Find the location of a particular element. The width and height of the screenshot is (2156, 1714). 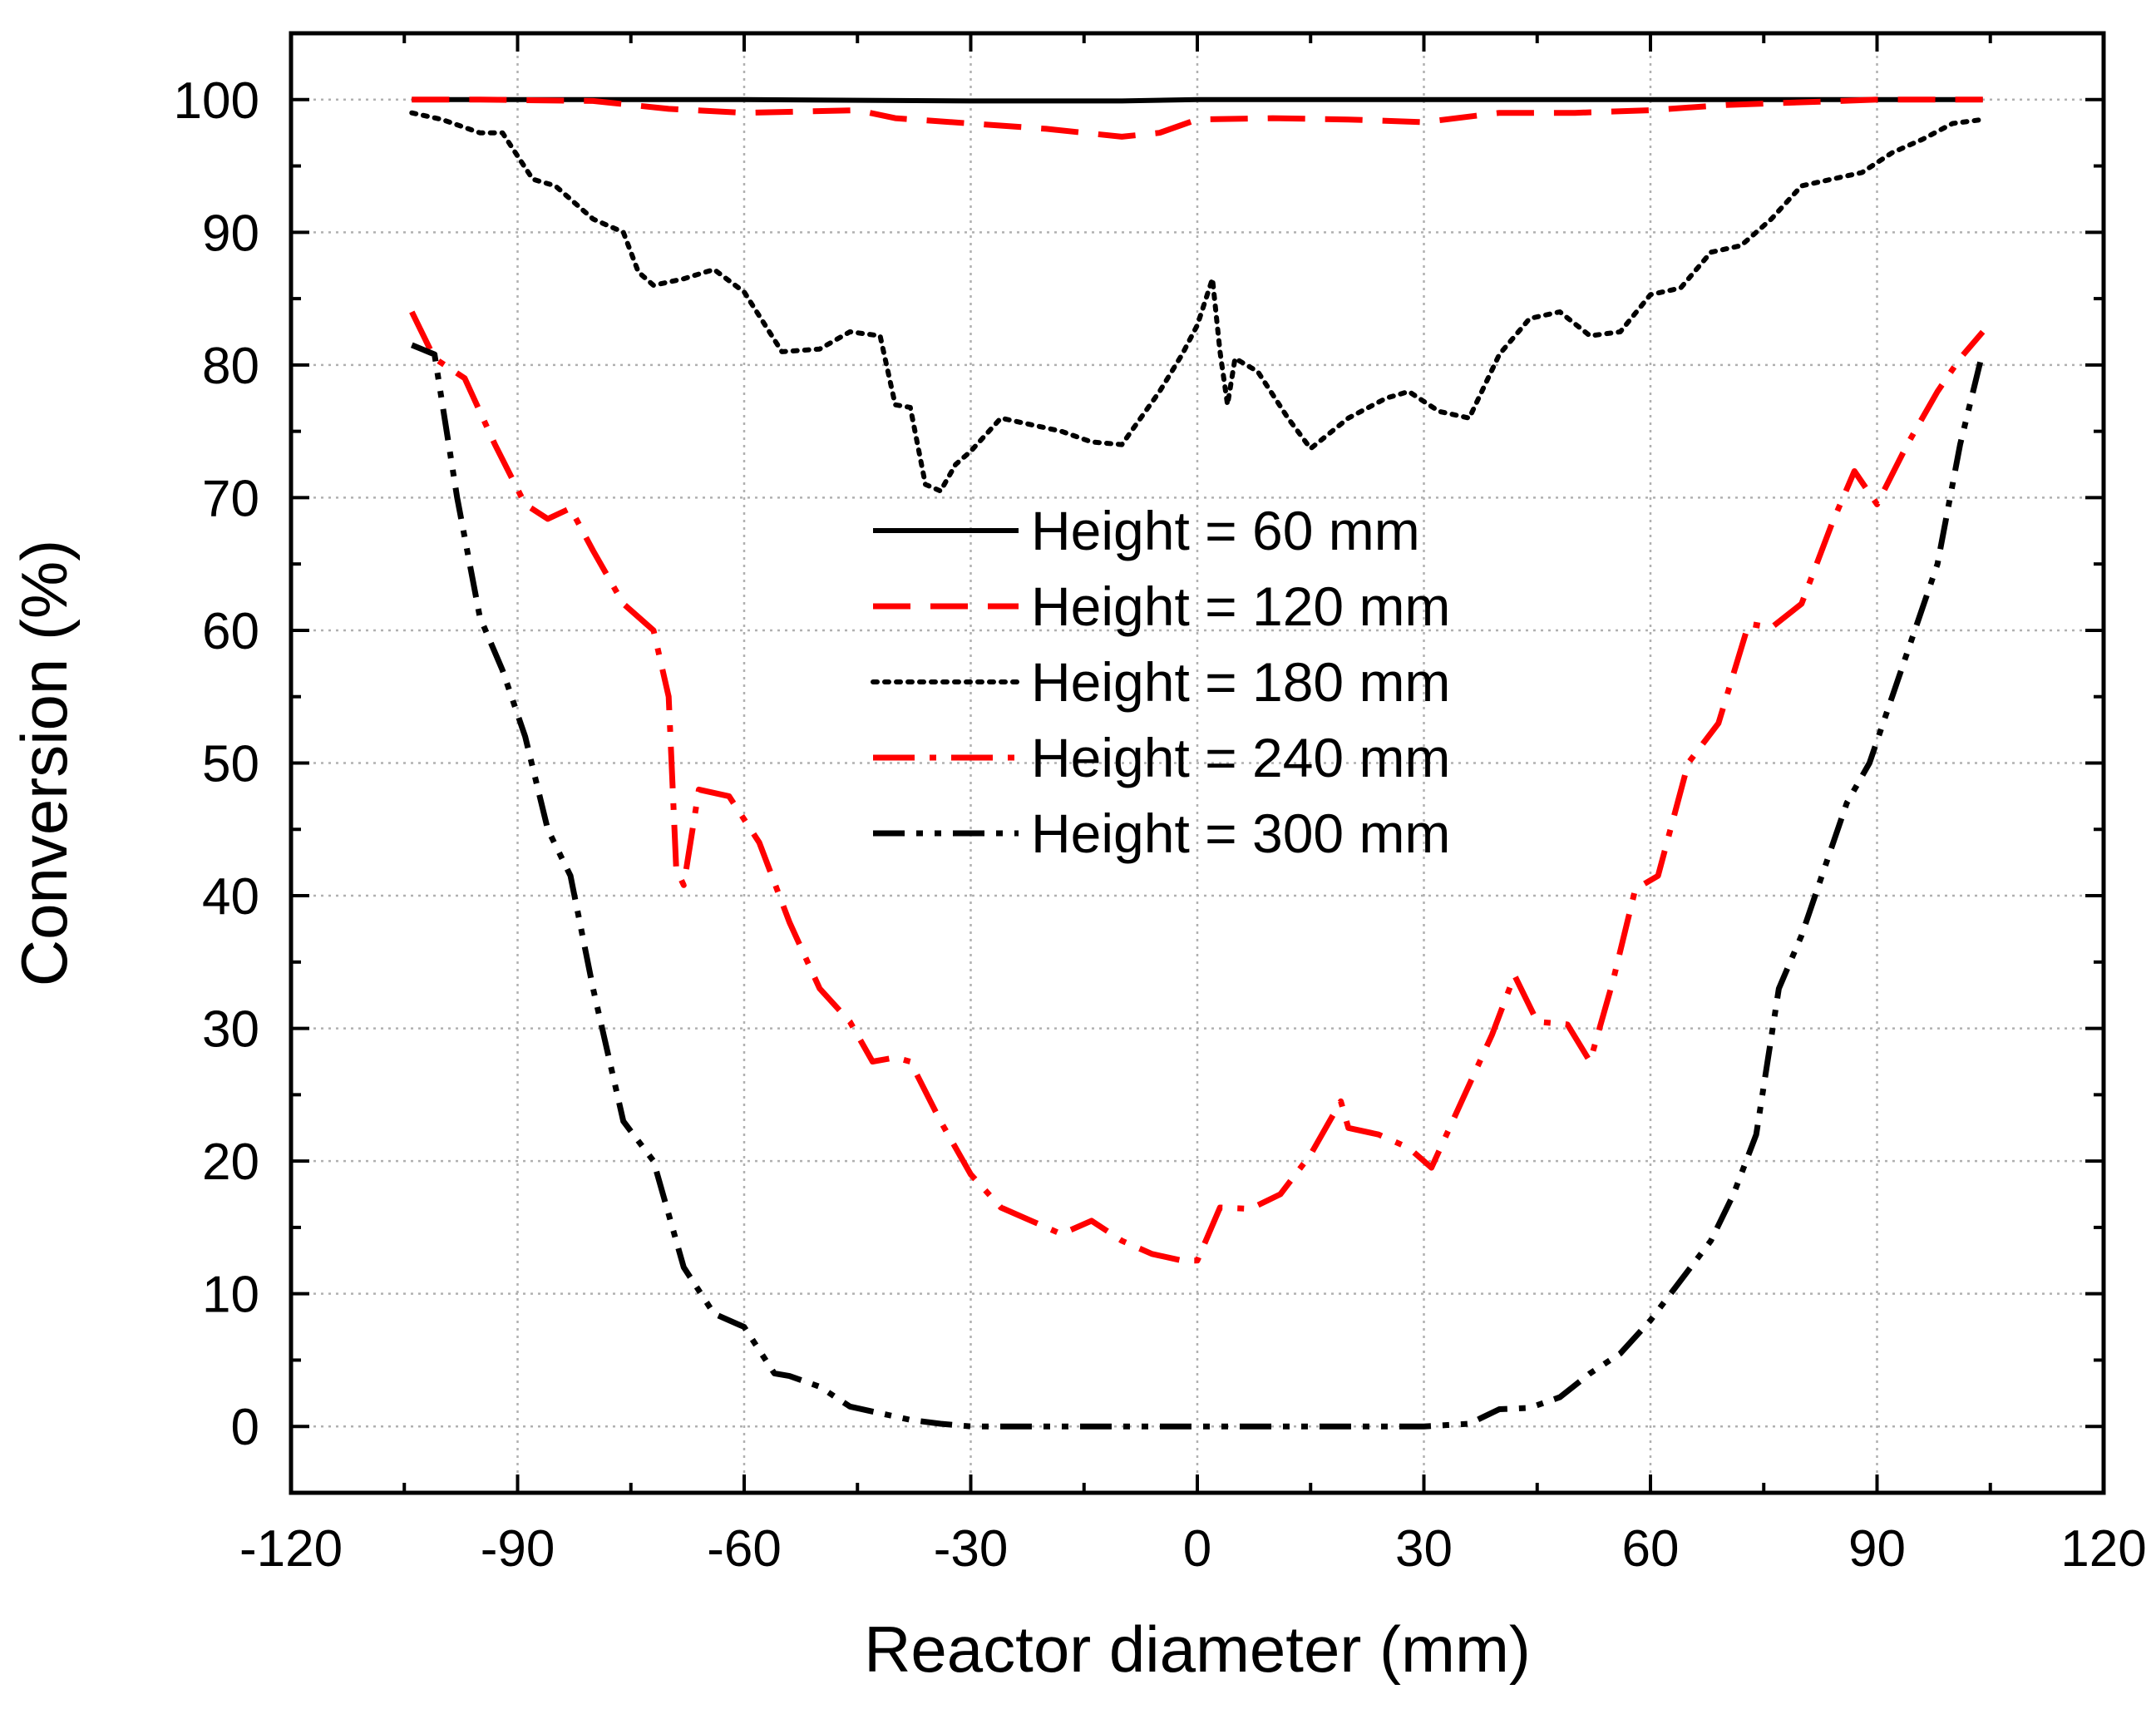

y-tick-label: 100 is located at coordinates (216, 101).